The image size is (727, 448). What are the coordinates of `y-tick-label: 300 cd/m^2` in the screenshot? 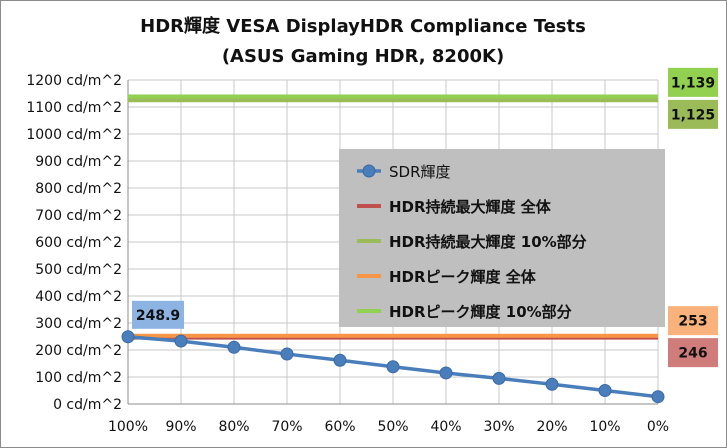 It's located at (78, 324).